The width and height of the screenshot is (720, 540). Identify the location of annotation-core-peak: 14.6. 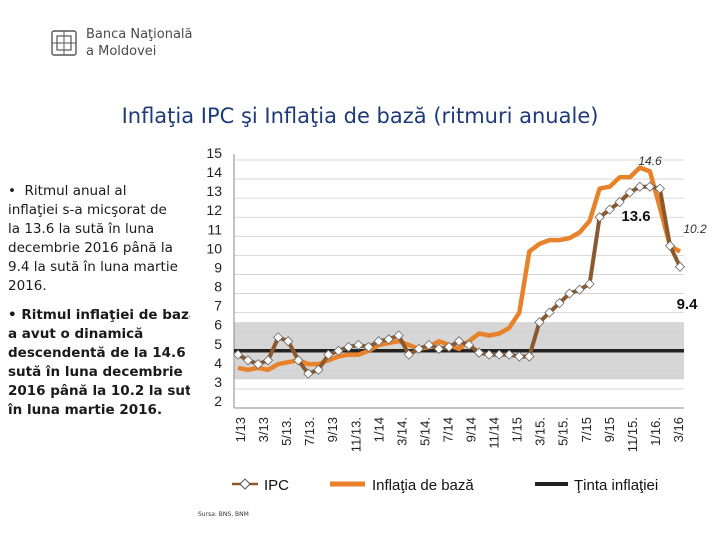
(650, 161).